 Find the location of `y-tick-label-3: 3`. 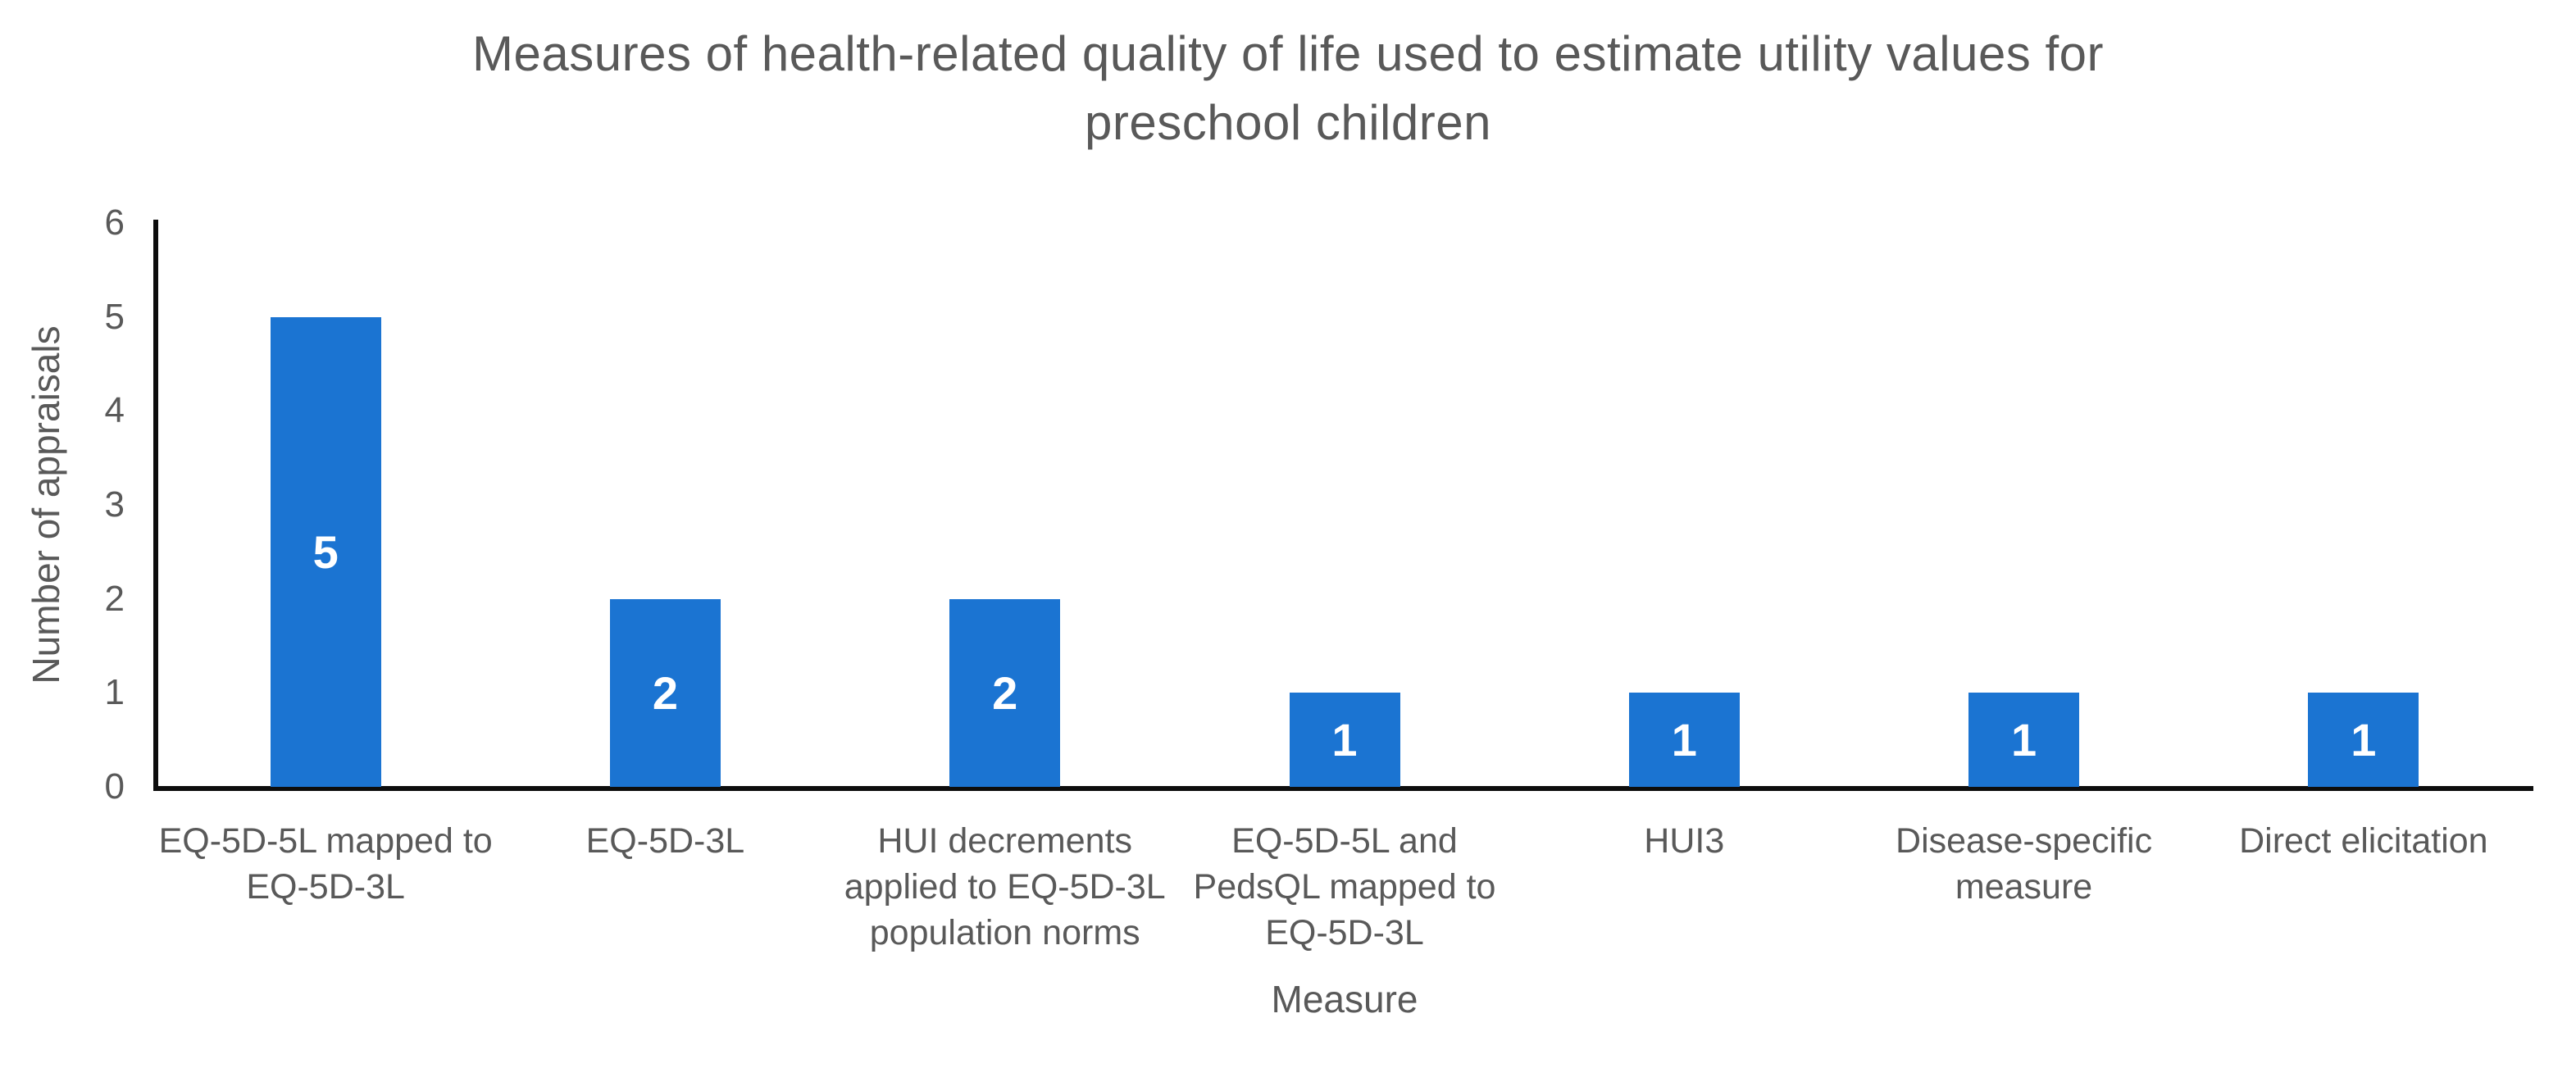

y-tick-label-3: 3 is located at coordinates (114, 504).